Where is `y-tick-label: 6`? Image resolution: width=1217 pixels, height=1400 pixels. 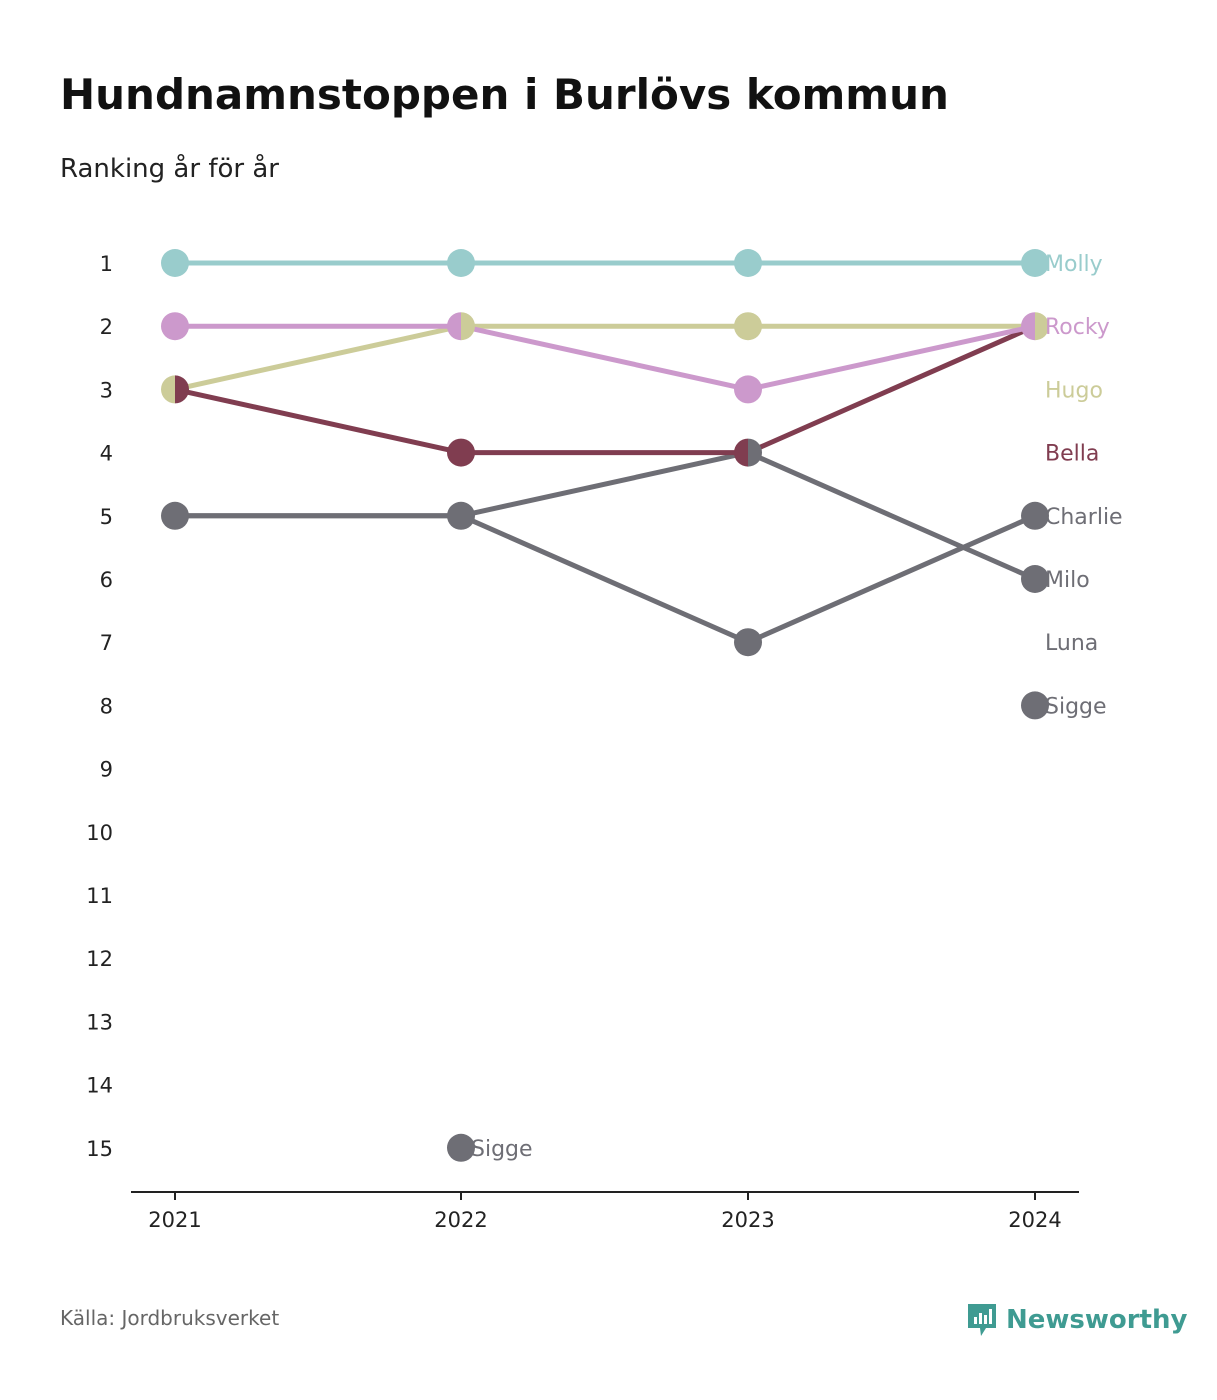
y-tick-label: 6 is located at coordinates (106, 580).